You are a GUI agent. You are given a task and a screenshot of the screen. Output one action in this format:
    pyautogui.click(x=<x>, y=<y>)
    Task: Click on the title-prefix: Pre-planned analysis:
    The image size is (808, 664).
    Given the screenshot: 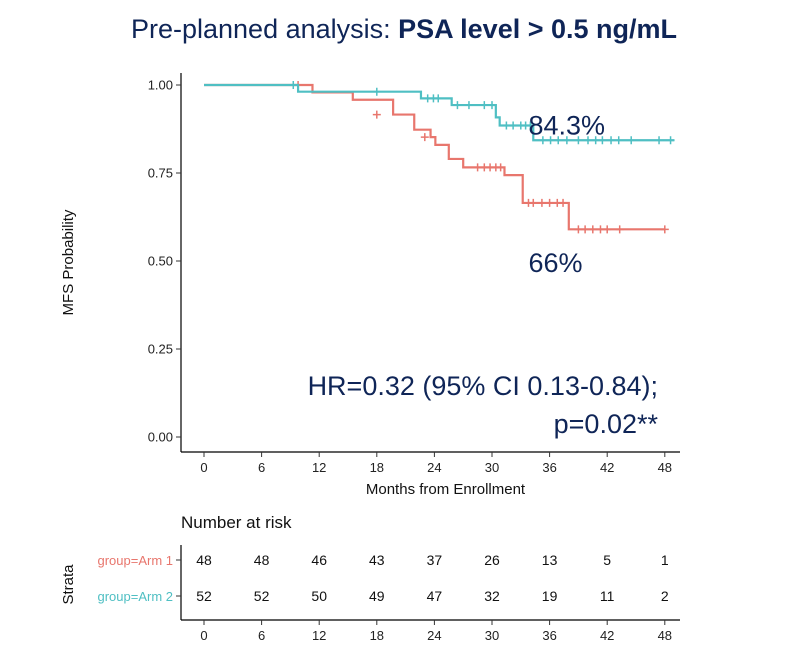 What is the action you would take?
    pyautogui.click(x=264, y=29)
    